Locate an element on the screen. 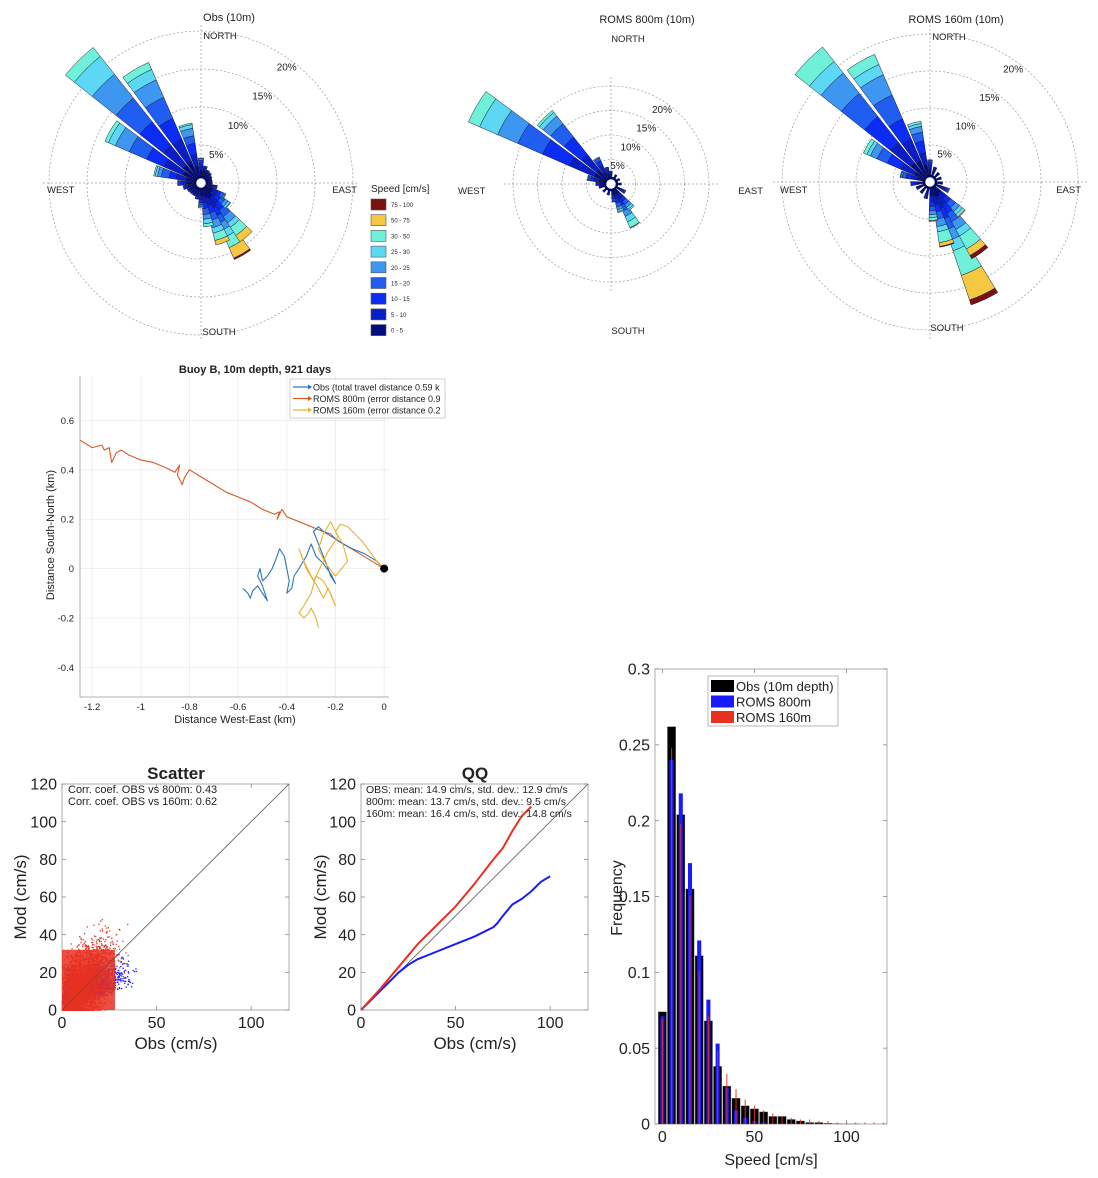 This screenshot has width=1098, height=1178. speed-legend-label: 75 - 100 is located at coordinates (402, 206).